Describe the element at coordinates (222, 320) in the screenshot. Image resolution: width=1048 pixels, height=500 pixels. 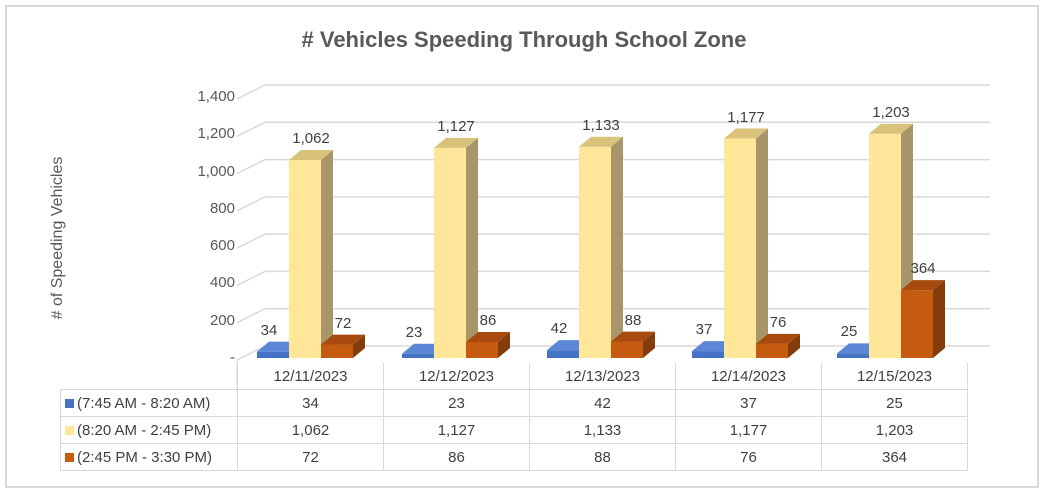
I see `y-tick-label: 200` at that location.